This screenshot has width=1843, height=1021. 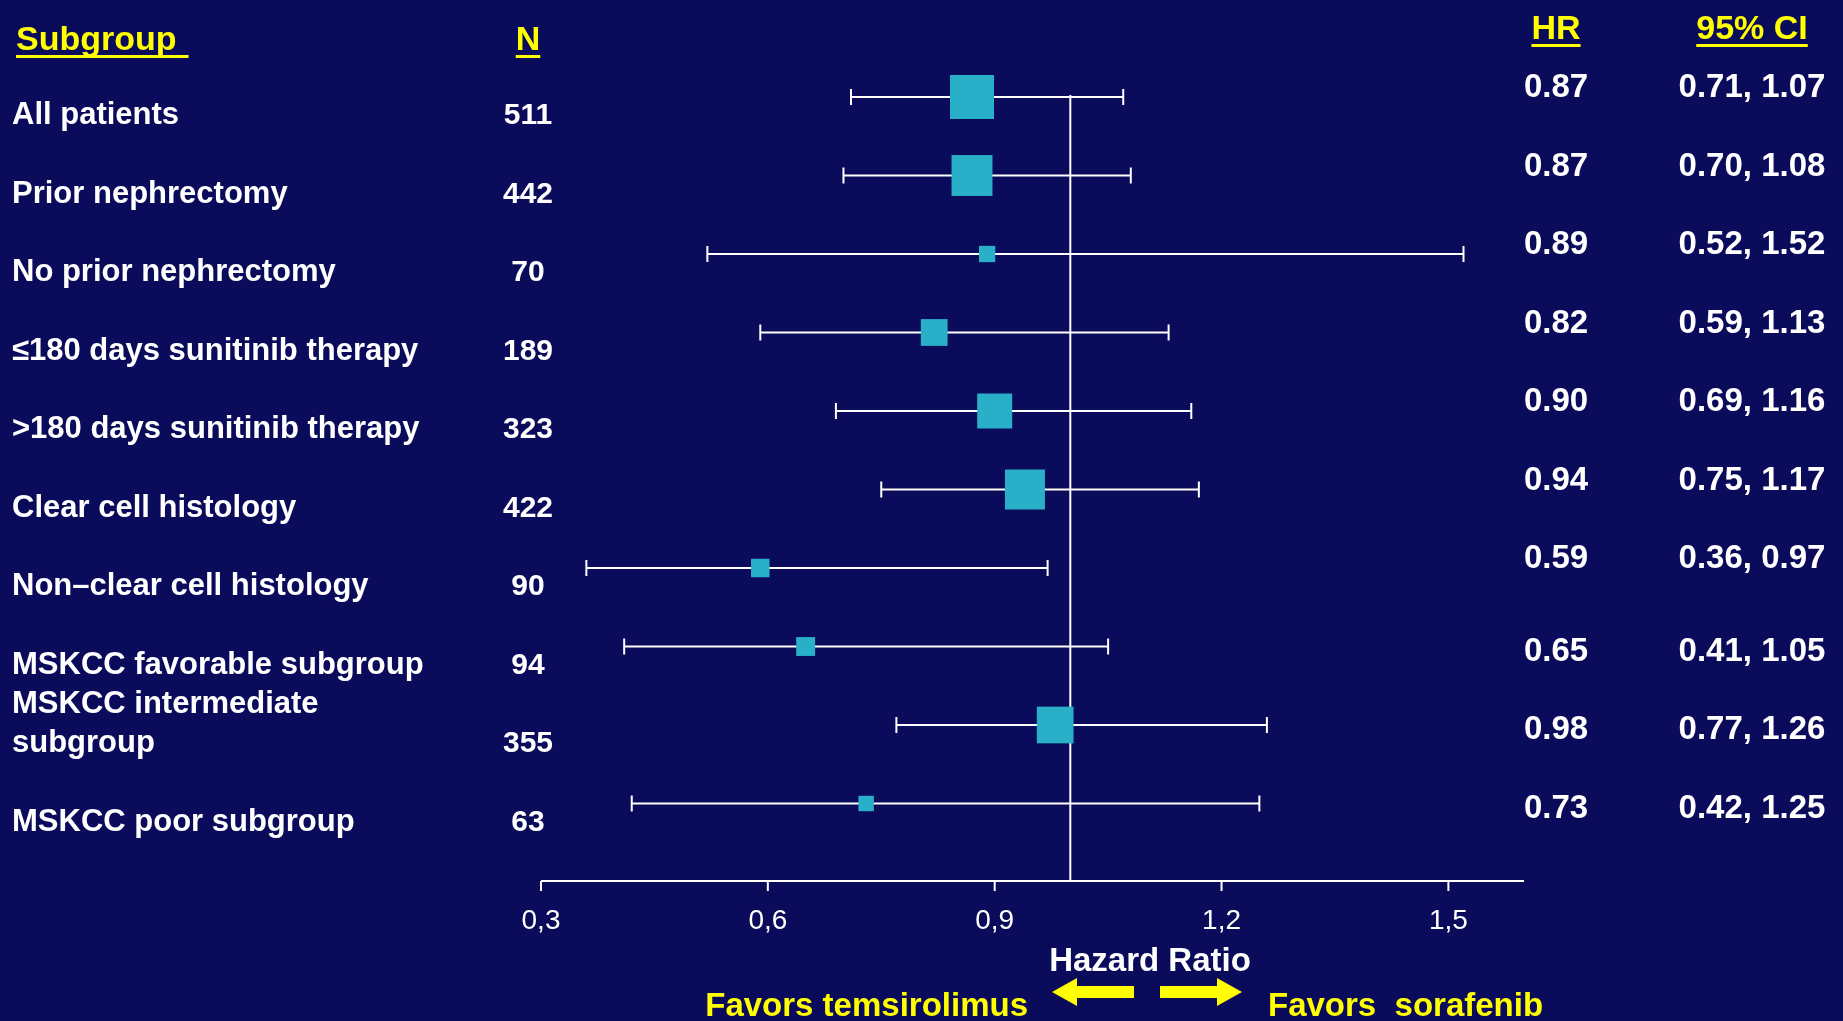 I want to click on annotation: 355, so click(x=528, y=741).